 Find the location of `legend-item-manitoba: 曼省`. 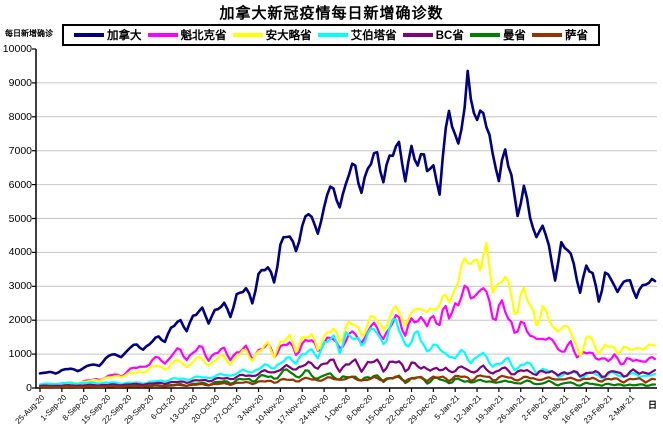

legend-item-manitoba: 曼省 is located at coordinates (497, 35).